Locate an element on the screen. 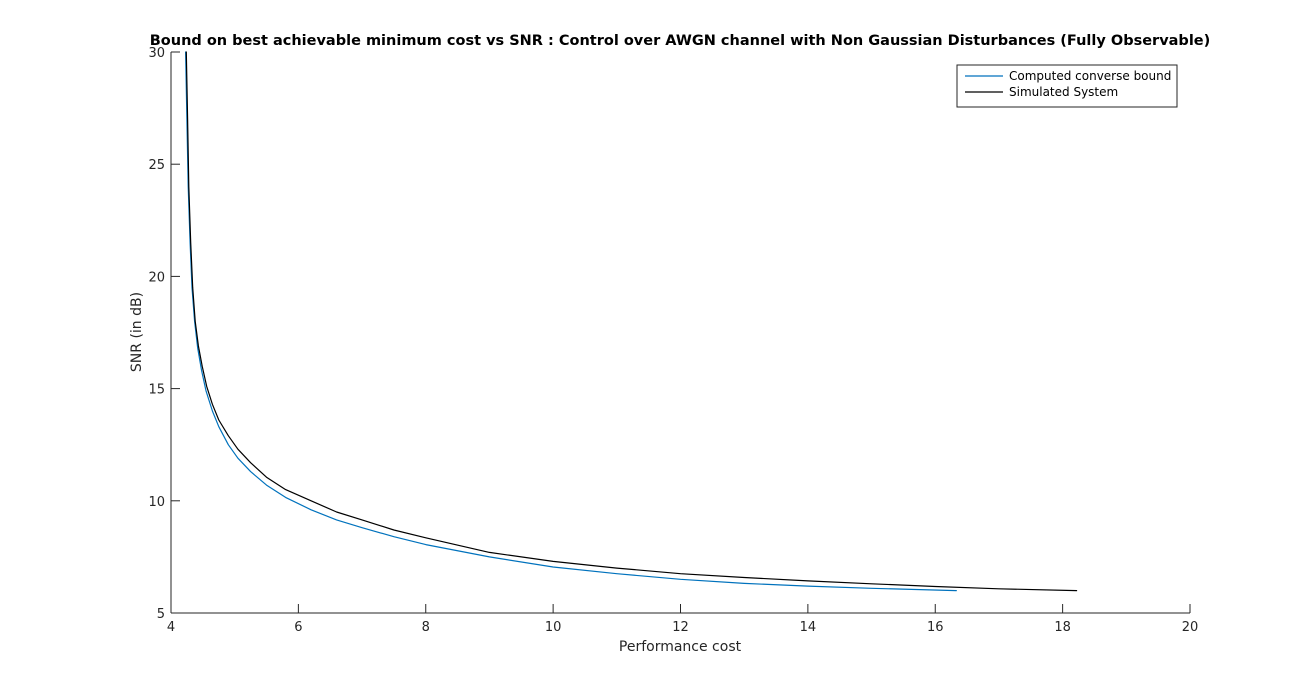 Image resolution: width=1315 pixels, height=689 pixels. x-tick-label: 14 is located at coordinates (808, 627).